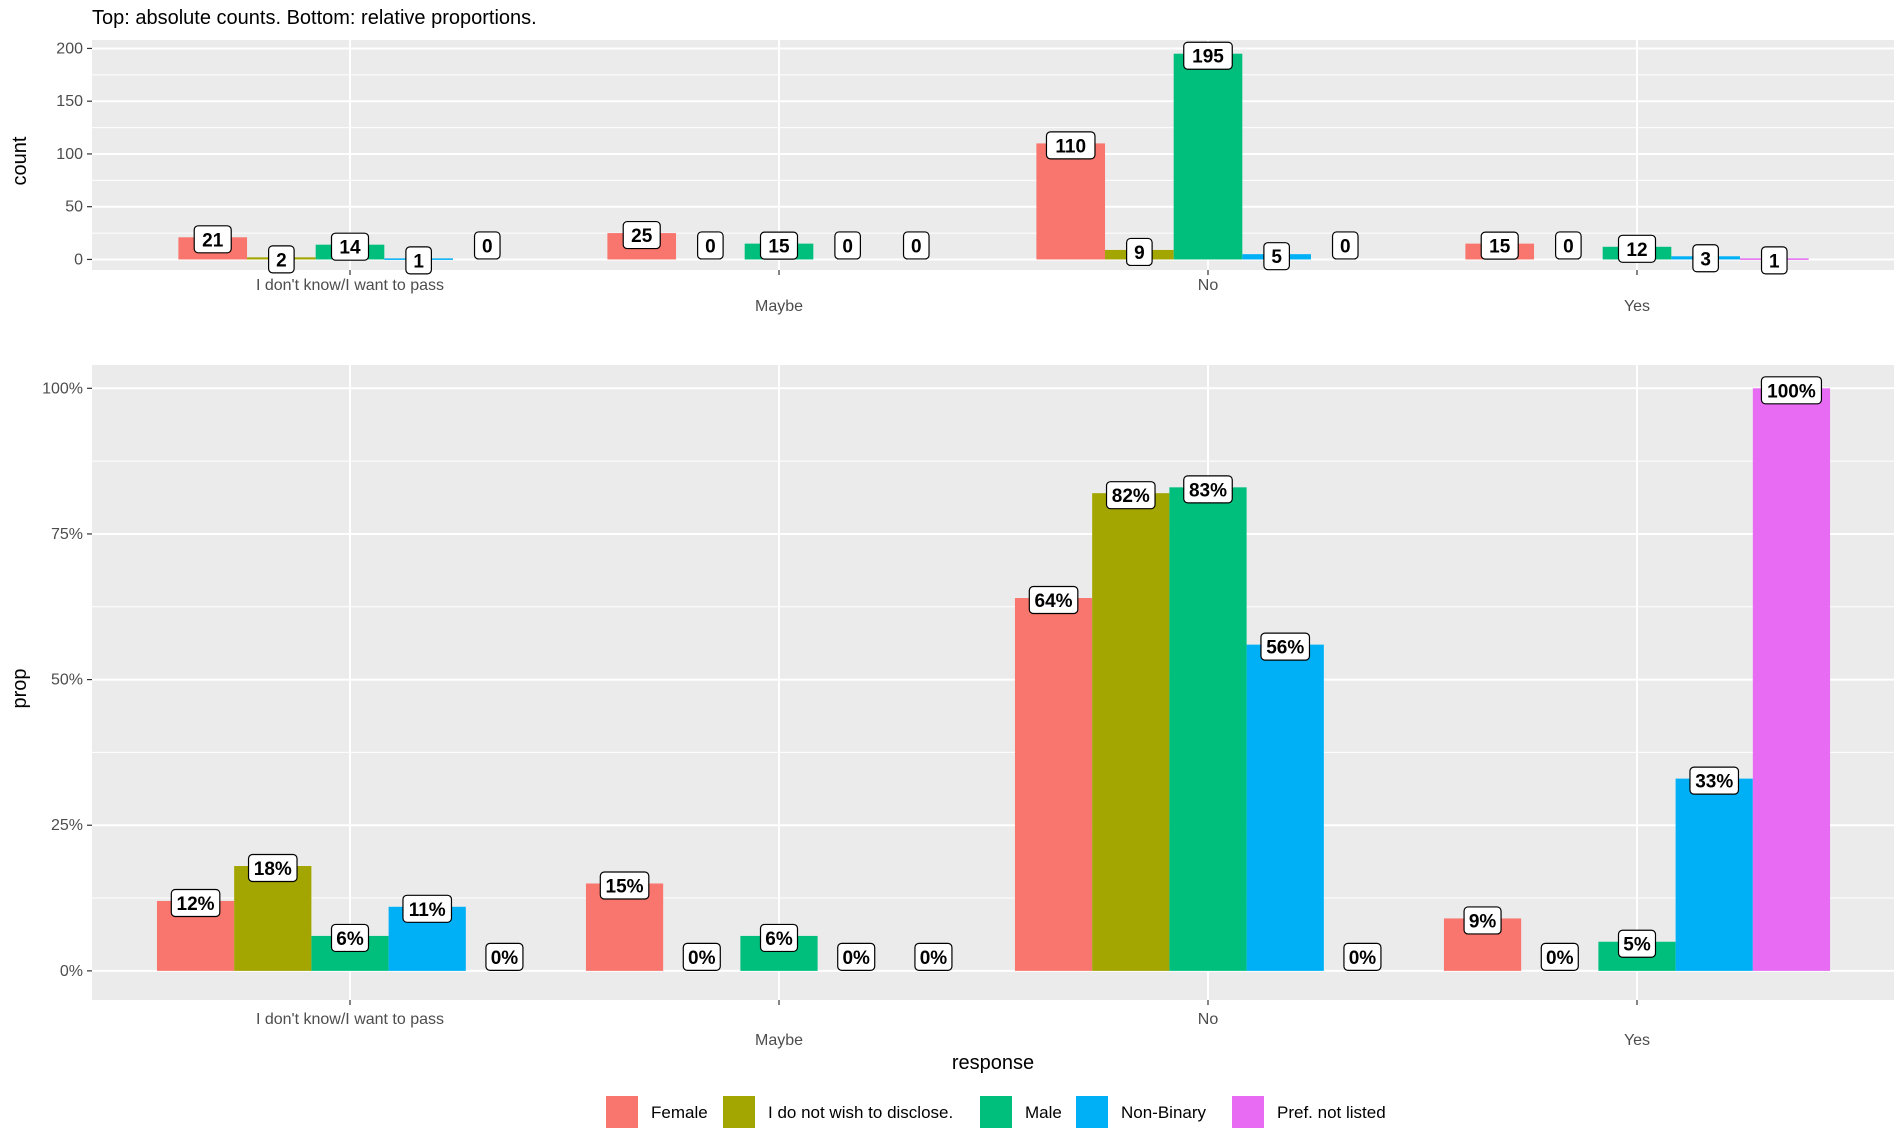 This screenshot has height=1130, width=1902. What do you see at coordinates (1043, 1112) in the screenshot?
I see `legend-label: Male` at bounding box center [1043, 1112].